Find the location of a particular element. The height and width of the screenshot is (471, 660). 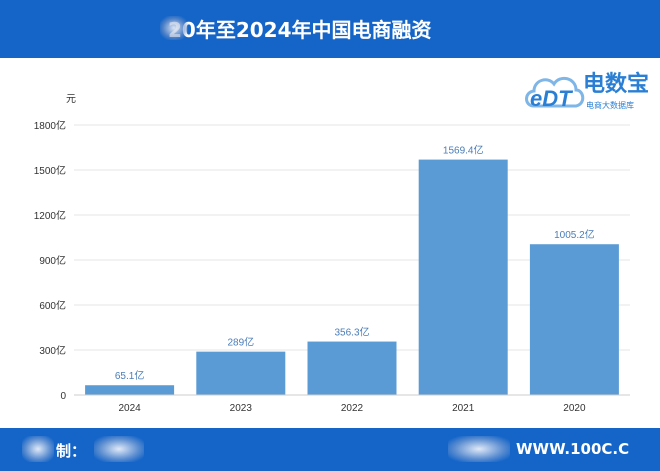

y-tick-label: 300亿 is located at coordinates (52, 350).